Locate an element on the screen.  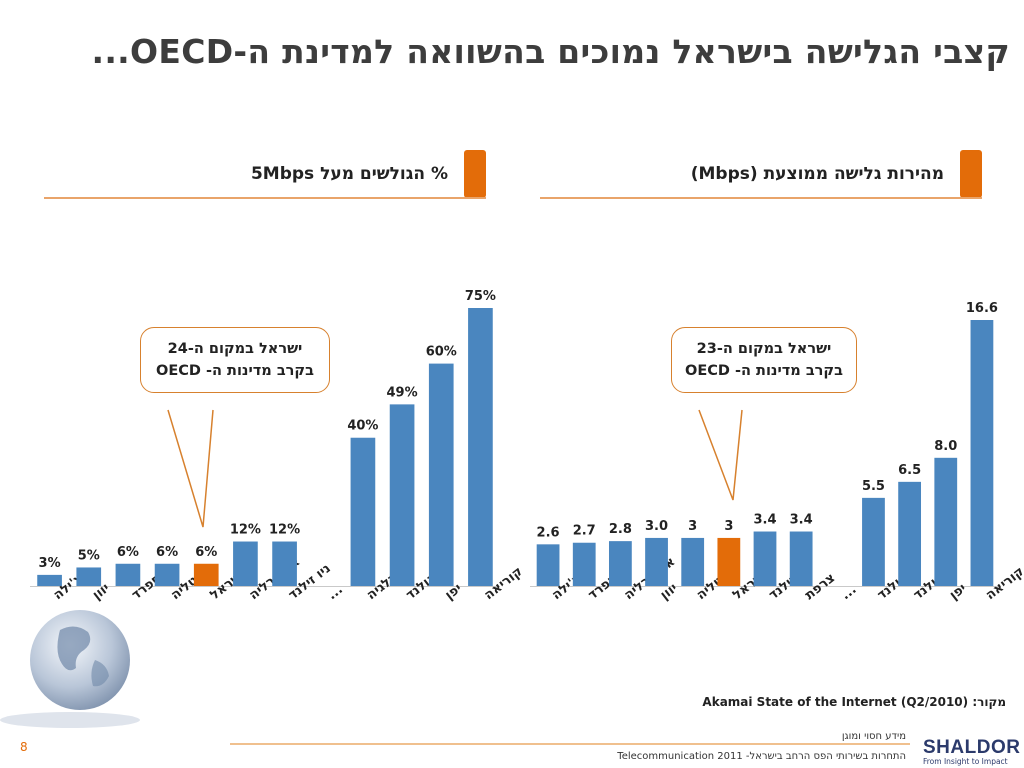
left-chart-value-label: 60% is located at coordinates (441, 352).